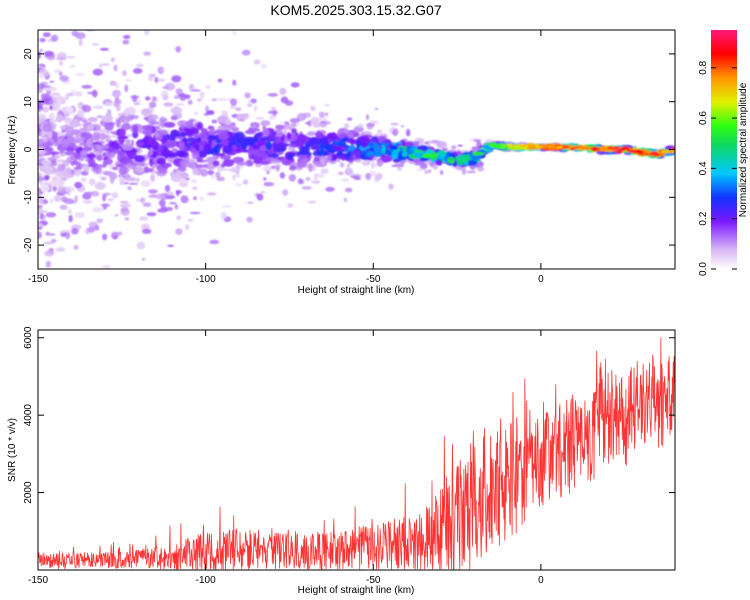  Describe the element at coordinates (38, 279) in the screenshot. I see `x-tick-label: -150` at that location.